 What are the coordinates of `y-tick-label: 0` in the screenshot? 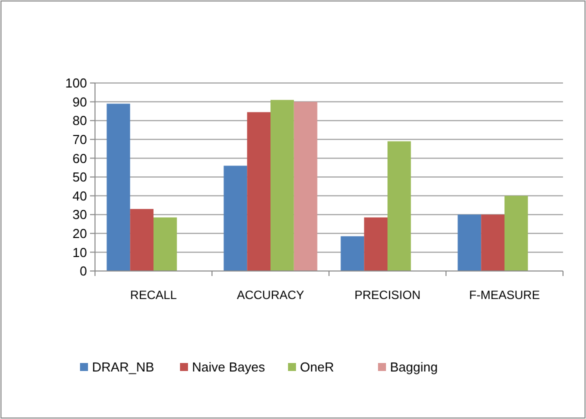 It's located at (83, 271).